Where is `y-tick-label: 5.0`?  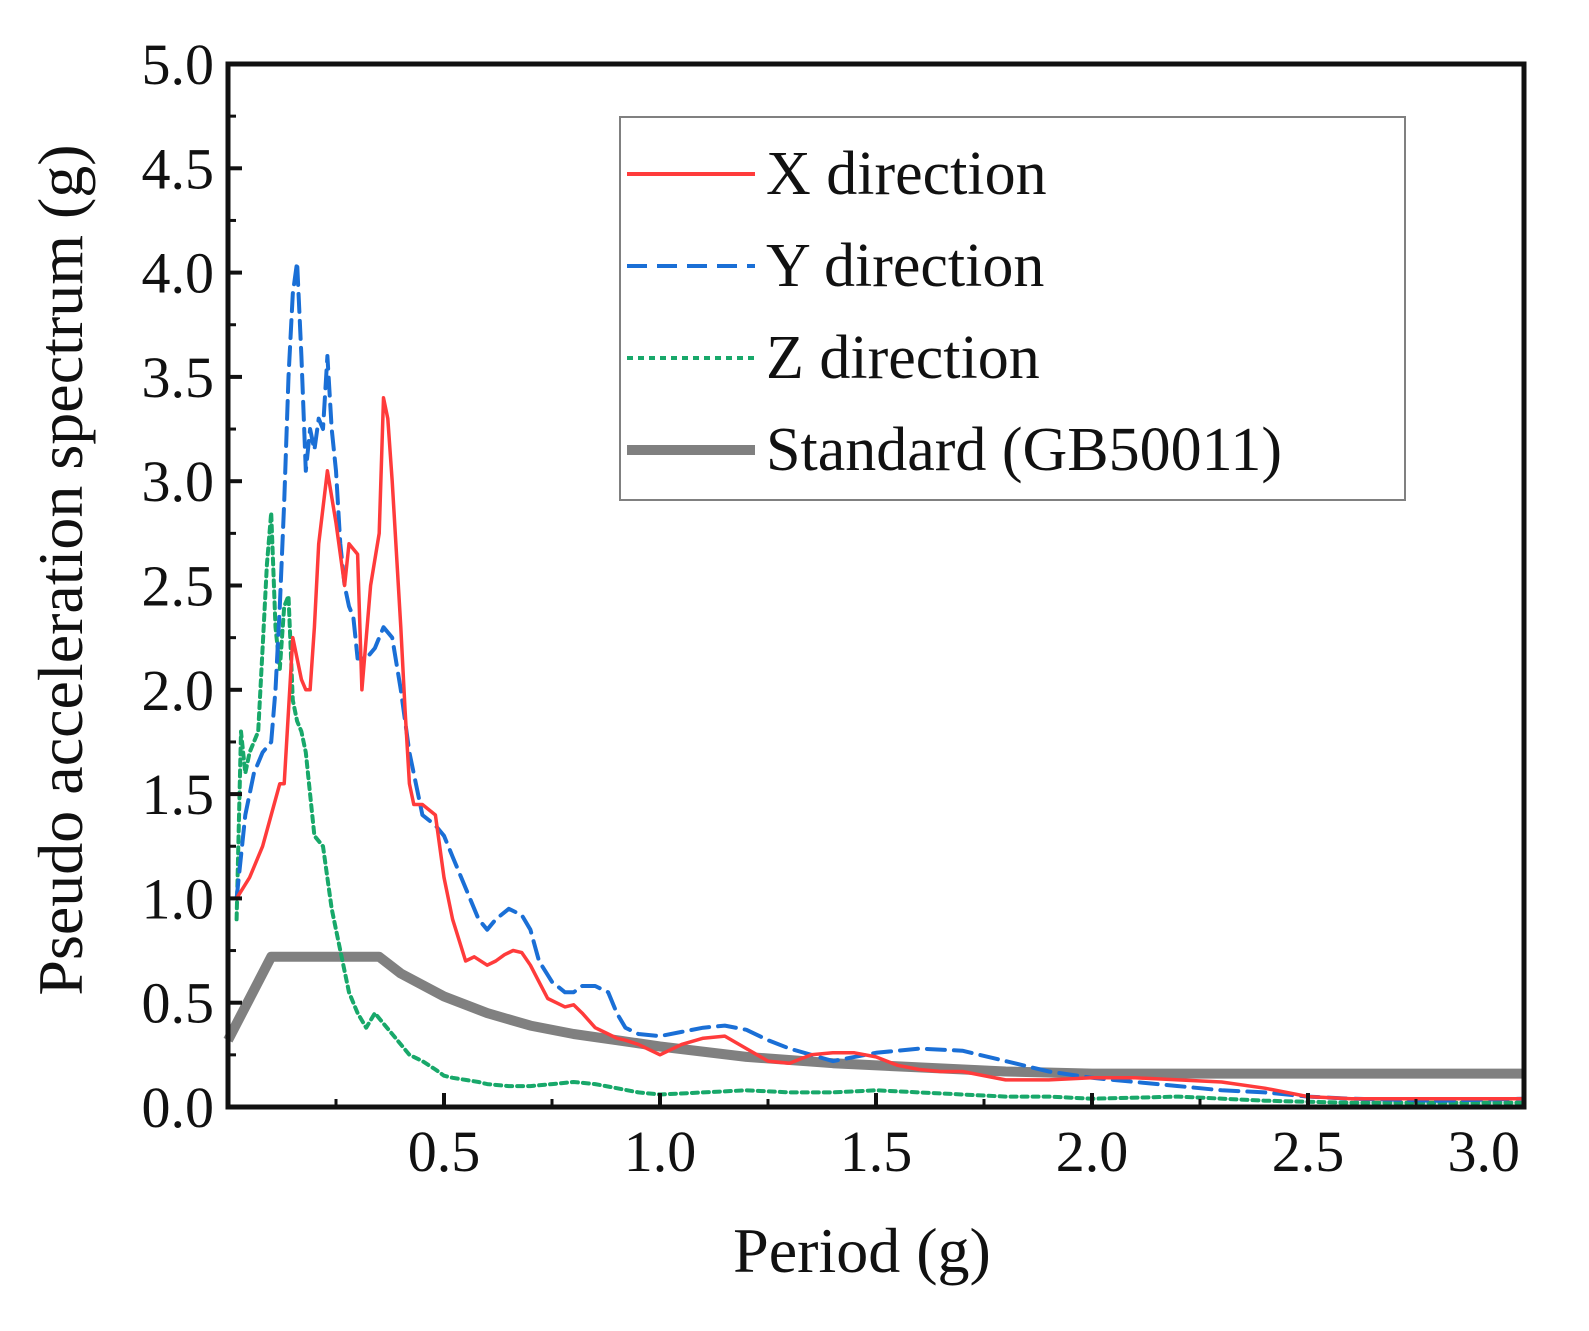 y-tick-label: 5.0 is located at coordinates (178, 64).